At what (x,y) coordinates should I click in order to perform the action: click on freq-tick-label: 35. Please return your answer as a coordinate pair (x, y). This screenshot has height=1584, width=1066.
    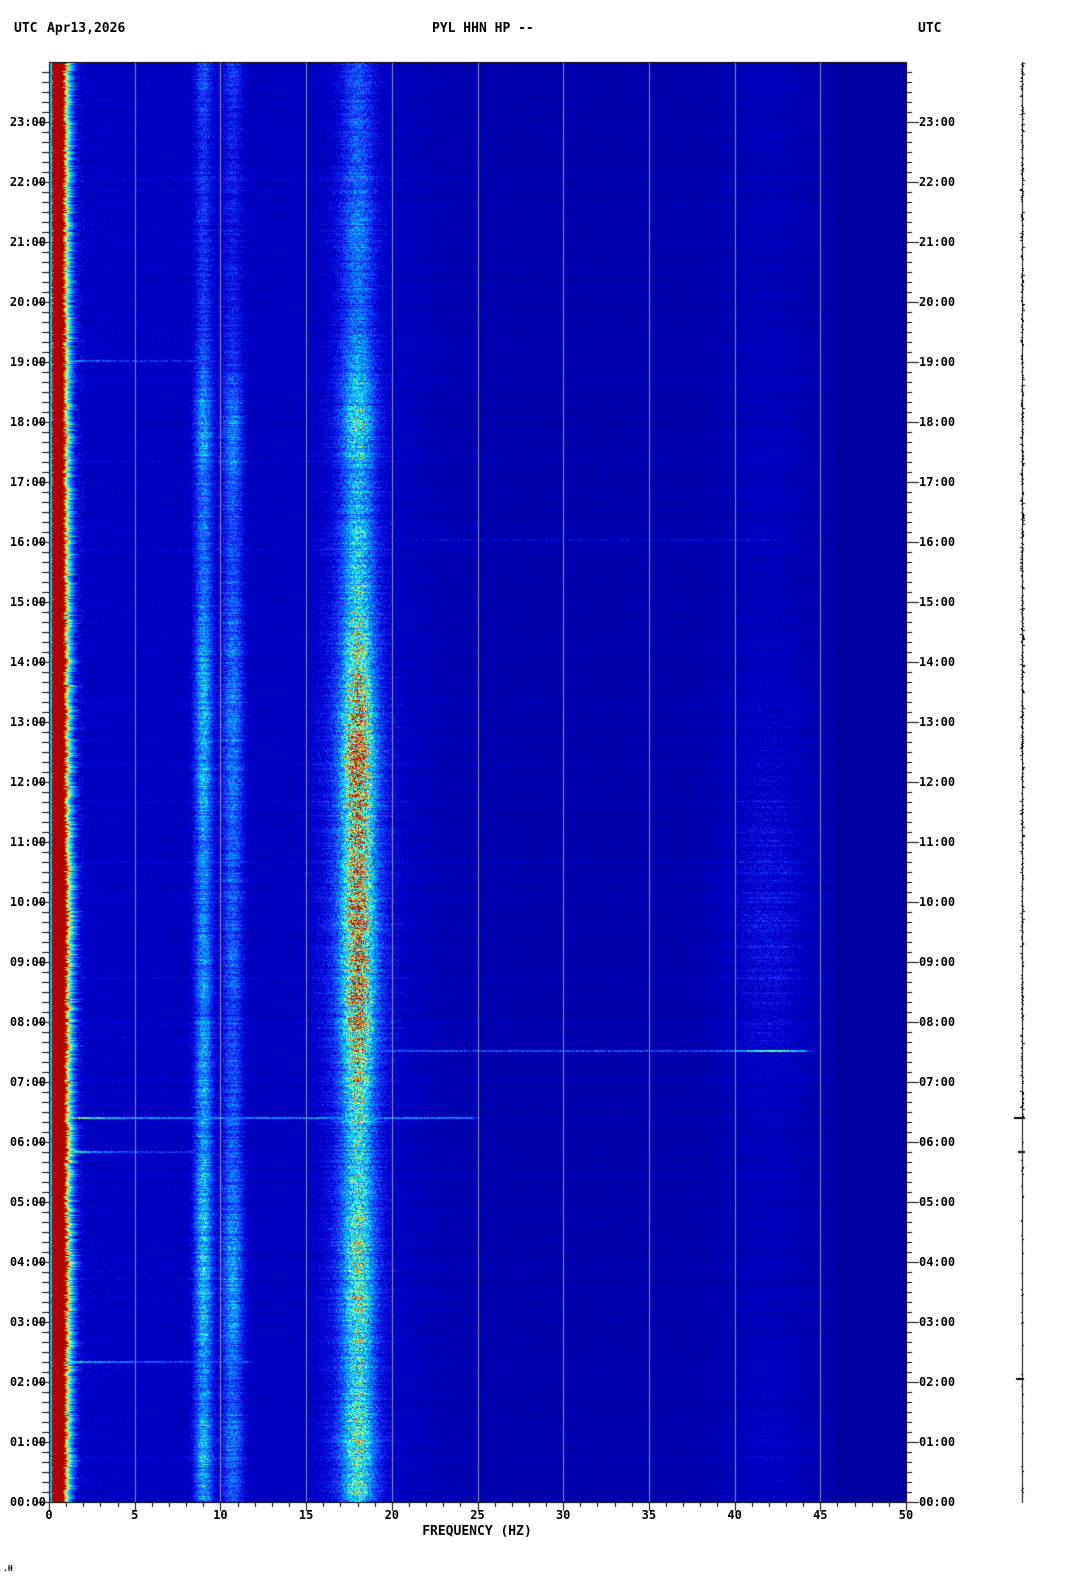
    Looking at the image, I should click on (649, 1515).